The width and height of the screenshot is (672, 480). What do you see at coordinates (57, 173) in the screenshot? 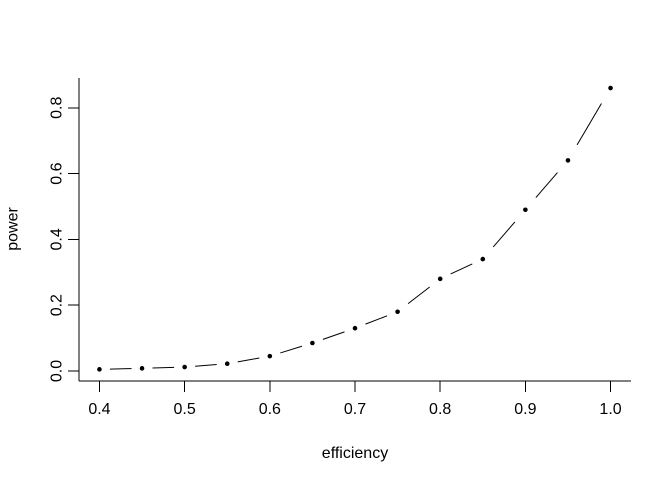
I see `y-tick-label: 0.6` at bounding box center [57, 173].